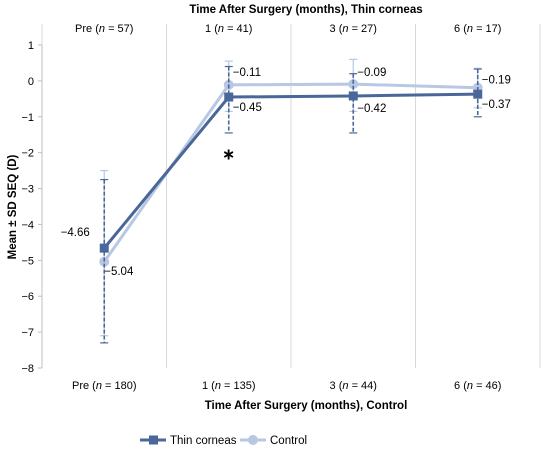  I want to click on x-axis-title: Time After Surgery (months), Control, so click(306, 406).